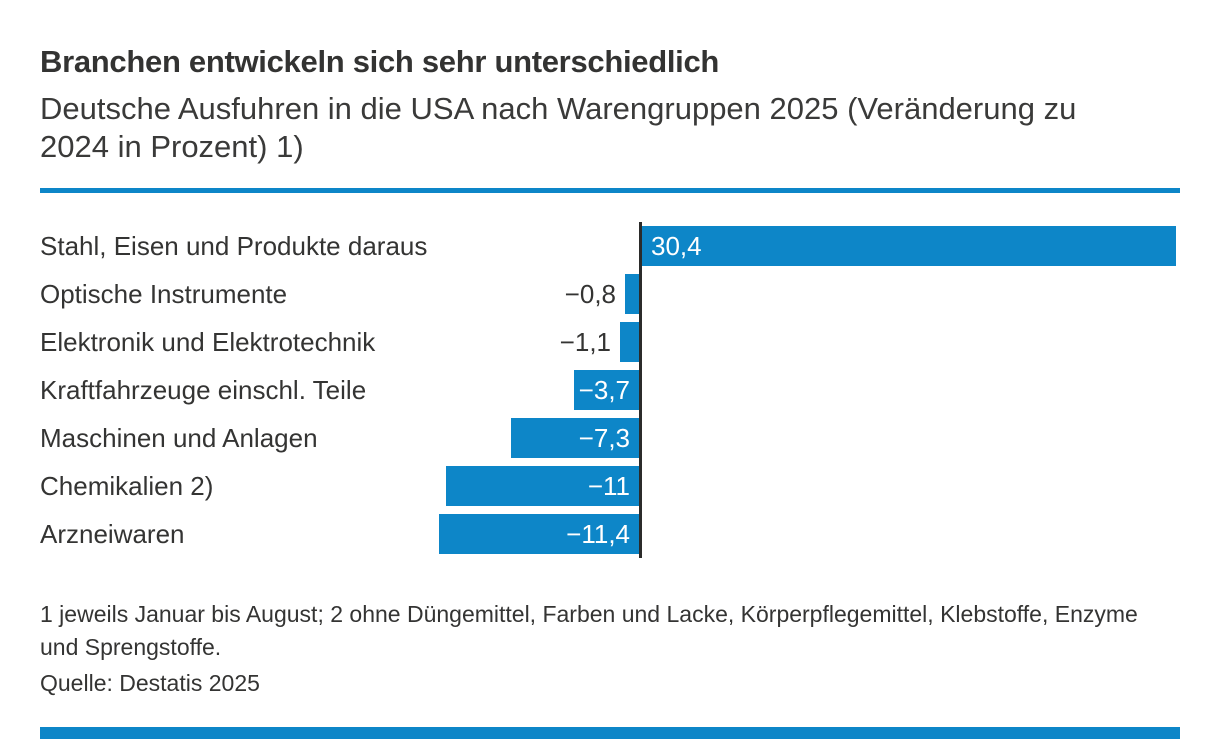 The width and height of the screenshot is (1220, 740). What do you see at coordinates (575, 438) in the screenshot?
I see `bar: −7,3` at bounding box center [575, 438].